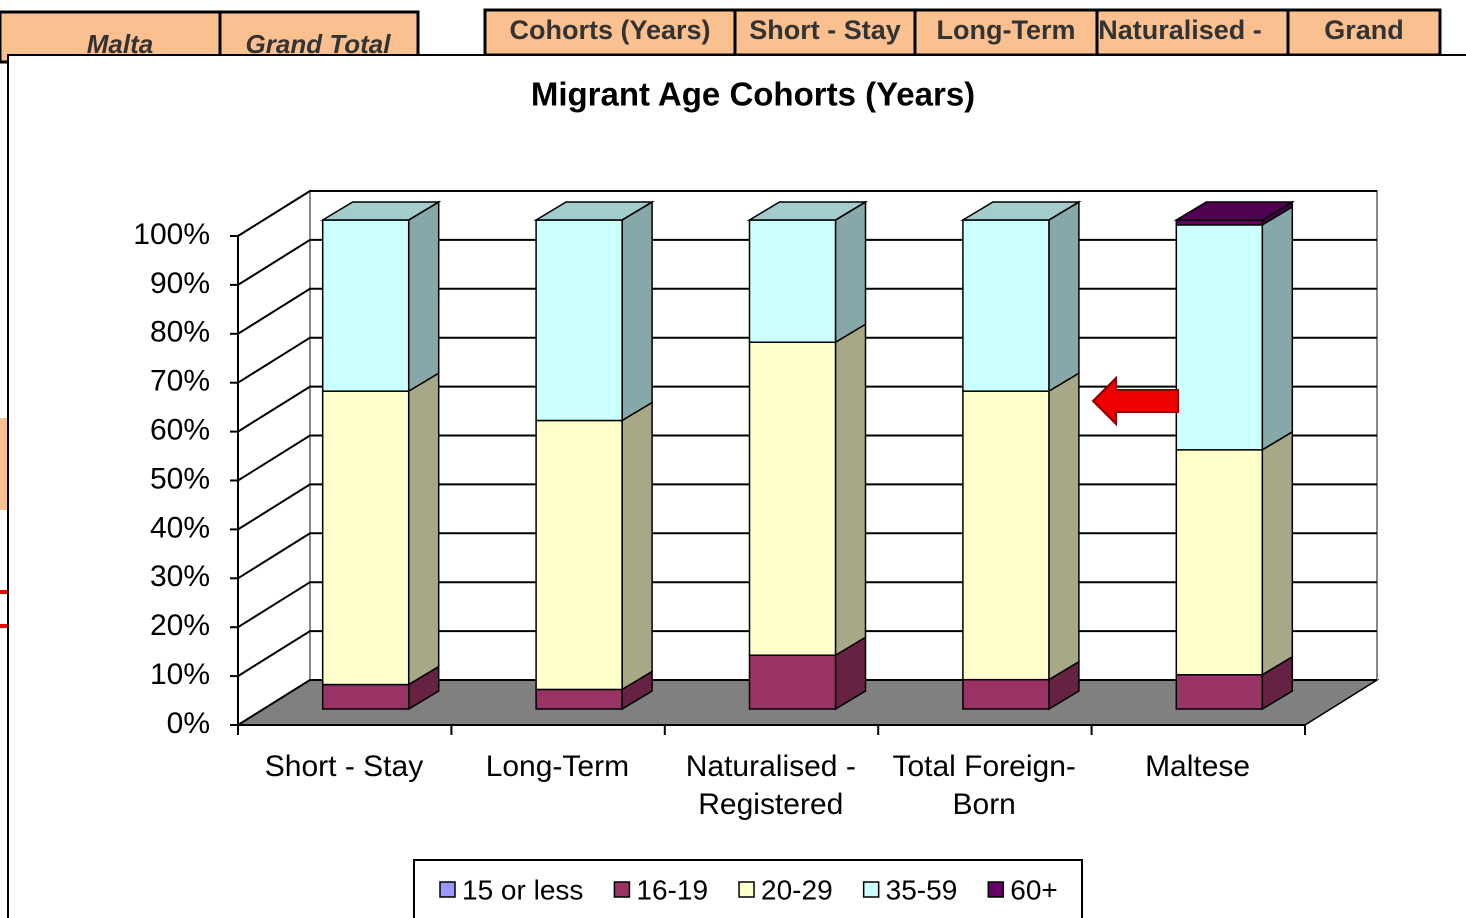 The height and width of the screenshot is (918, 1466). I want to click on grid-line, so click(807, 213).